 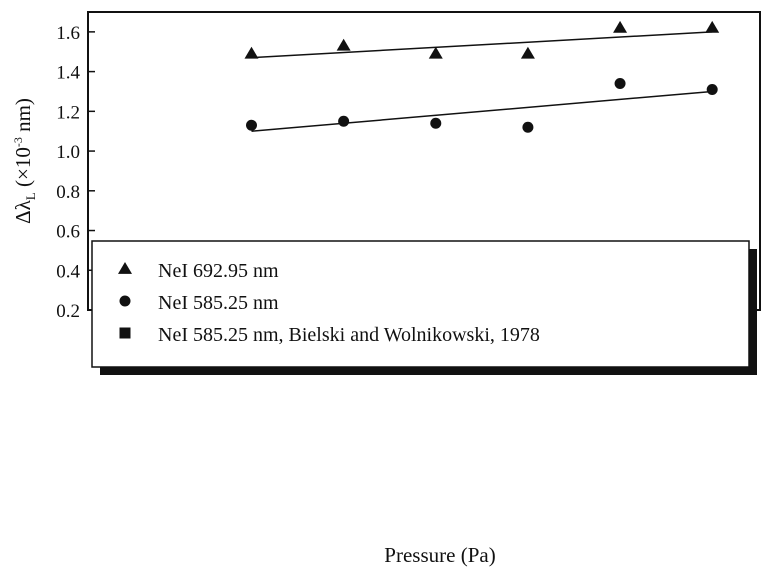 What do you see at coordinates (218, 271) in the screenshot?
I see `legend-label-1: NeI 692.95 nm` at bounding box center [218, 271].